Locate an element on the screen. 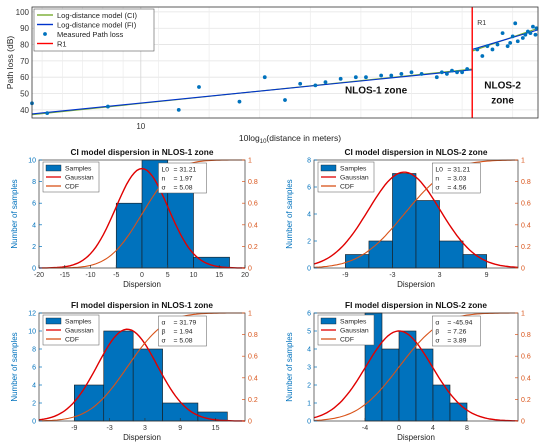 The width and height of the screenshot is (550, 443). chart-title: CI model dispersion in NLOS-1 zone is located at coordinates (142, 152).